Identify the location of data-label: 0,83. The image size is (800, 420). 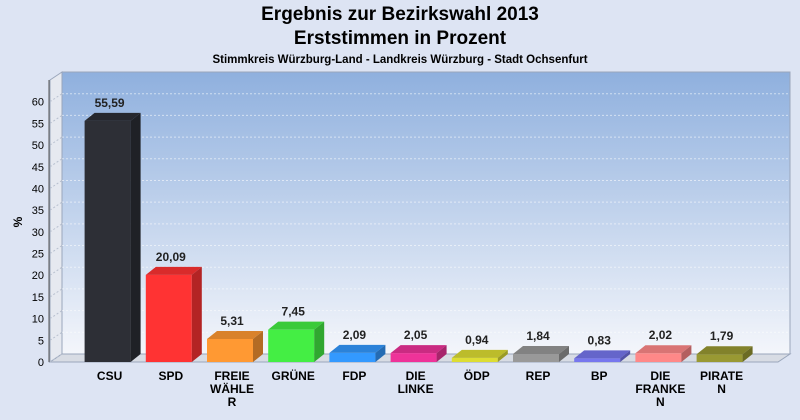
(600, 340).